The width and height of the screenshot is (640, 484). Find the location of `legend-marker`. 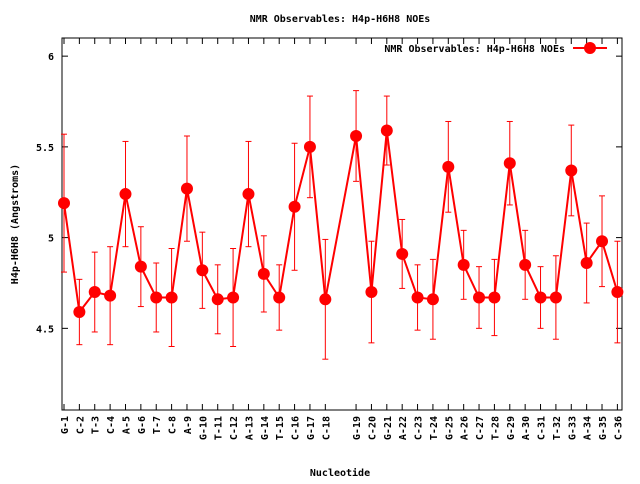

legend-marker is located at coordinates (590, 48).